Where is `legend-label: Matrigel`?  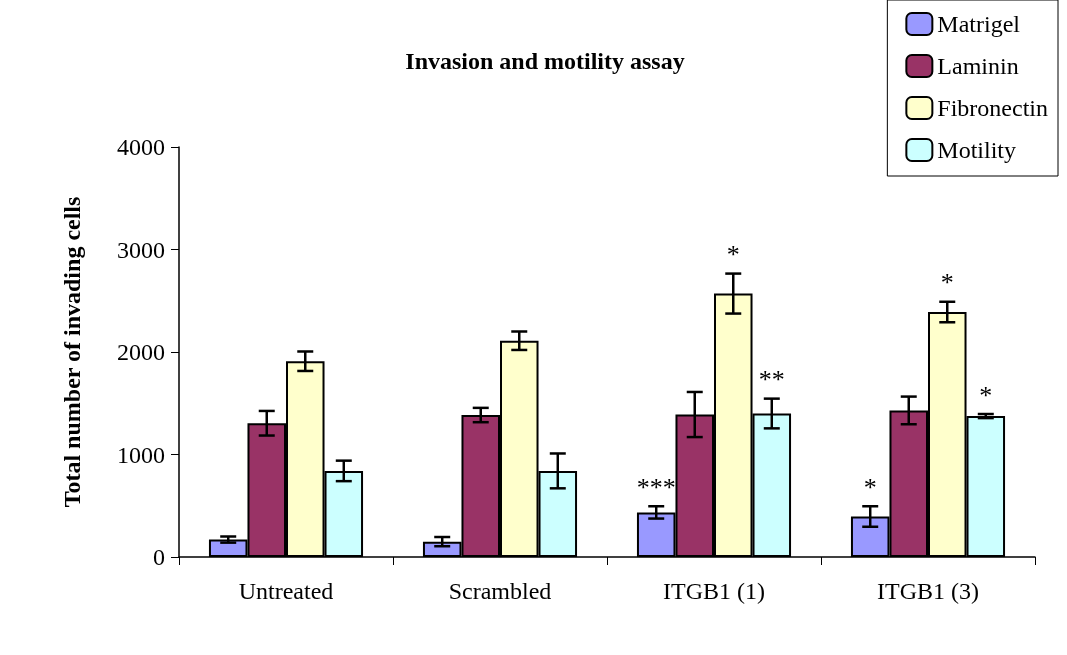
legend-label: Matrigel is located at coordinates (979, 24).